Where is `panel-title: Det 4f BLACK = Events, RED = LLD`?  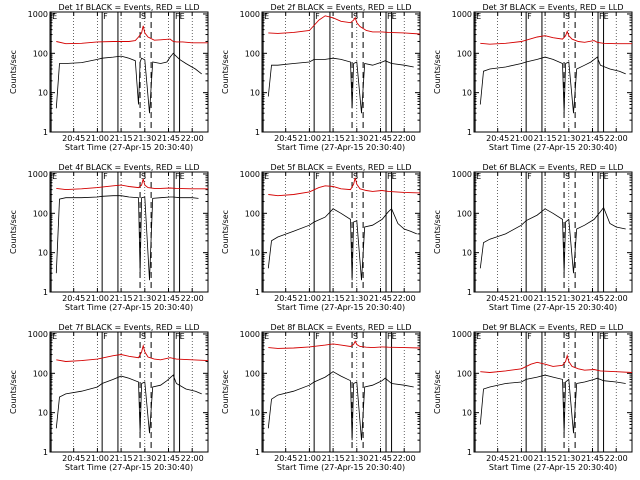
panel-title: Det 4f BLACK = Events, RED = LLD is located at coordinates (128, 167).